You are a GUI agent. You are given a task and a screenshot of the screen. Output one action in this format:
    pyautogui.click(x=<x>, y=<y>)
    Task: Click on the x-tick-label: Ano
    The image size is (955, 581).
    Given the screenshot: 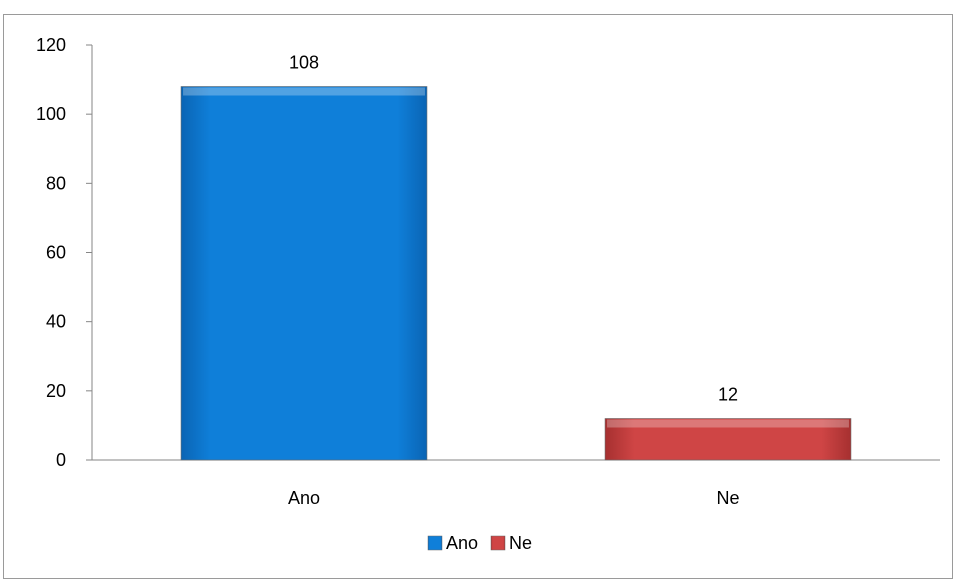 What is the action you would take?
    pyautogui.click(x=304, y=498)
    